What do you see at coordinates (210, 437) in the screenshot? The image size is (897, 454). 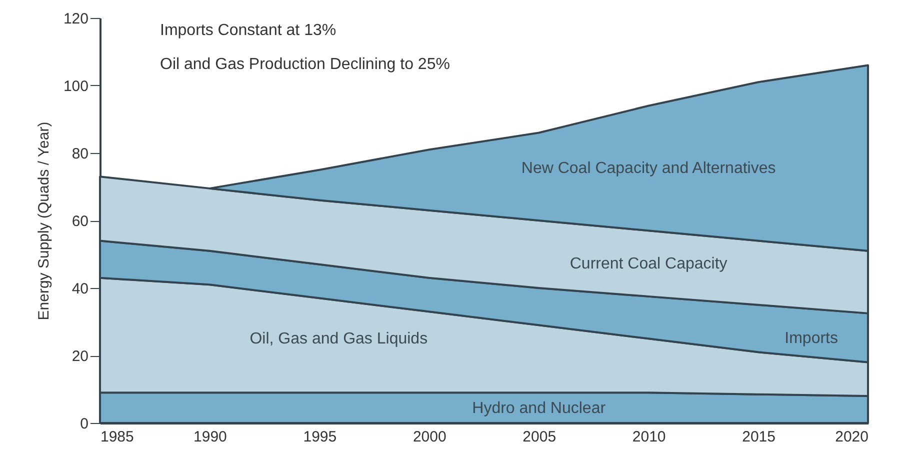 I see `x-tick-label: 1990` at bounding box center [210, 437].